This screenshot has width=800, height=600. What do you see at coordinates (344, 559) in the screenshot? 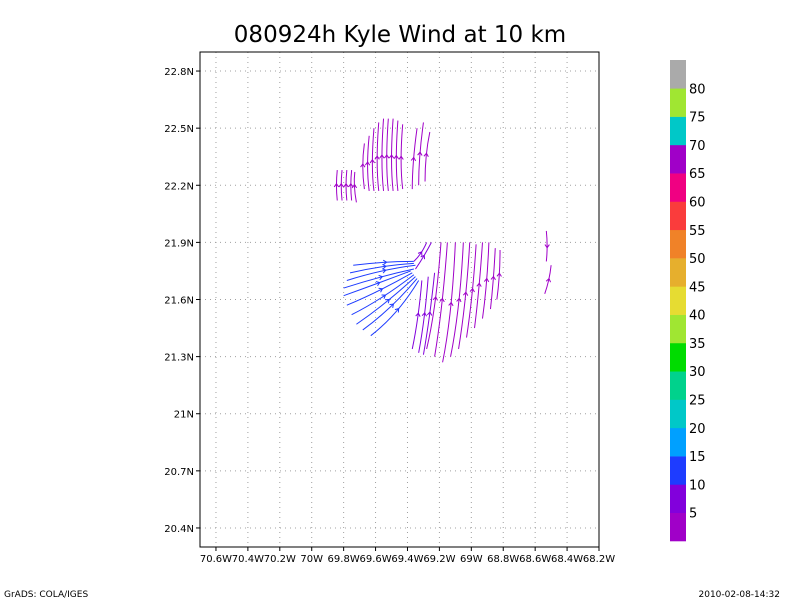
I see `x-tick-label: 69.8W` at bounding box center [344, 559].